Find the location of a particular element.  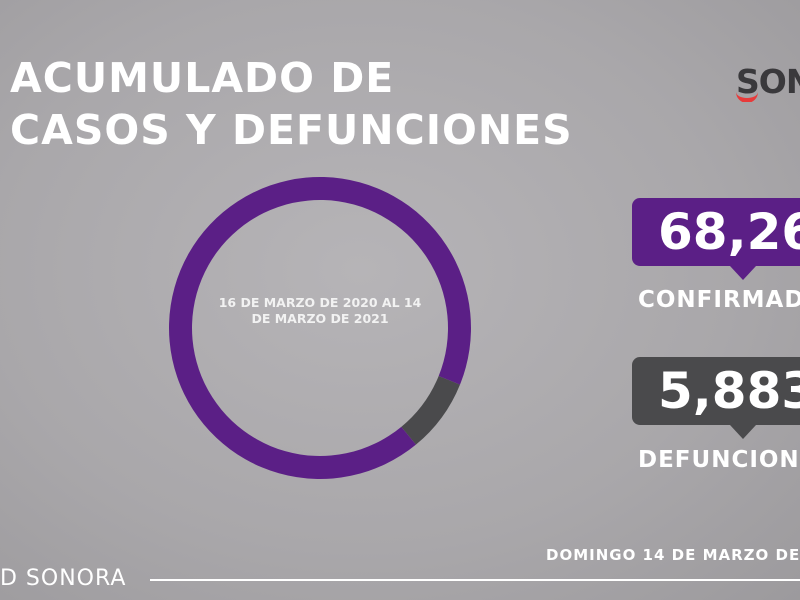

title-line-2: CASOS Y DEFUNCIONES is located at coordinates (291, 130).